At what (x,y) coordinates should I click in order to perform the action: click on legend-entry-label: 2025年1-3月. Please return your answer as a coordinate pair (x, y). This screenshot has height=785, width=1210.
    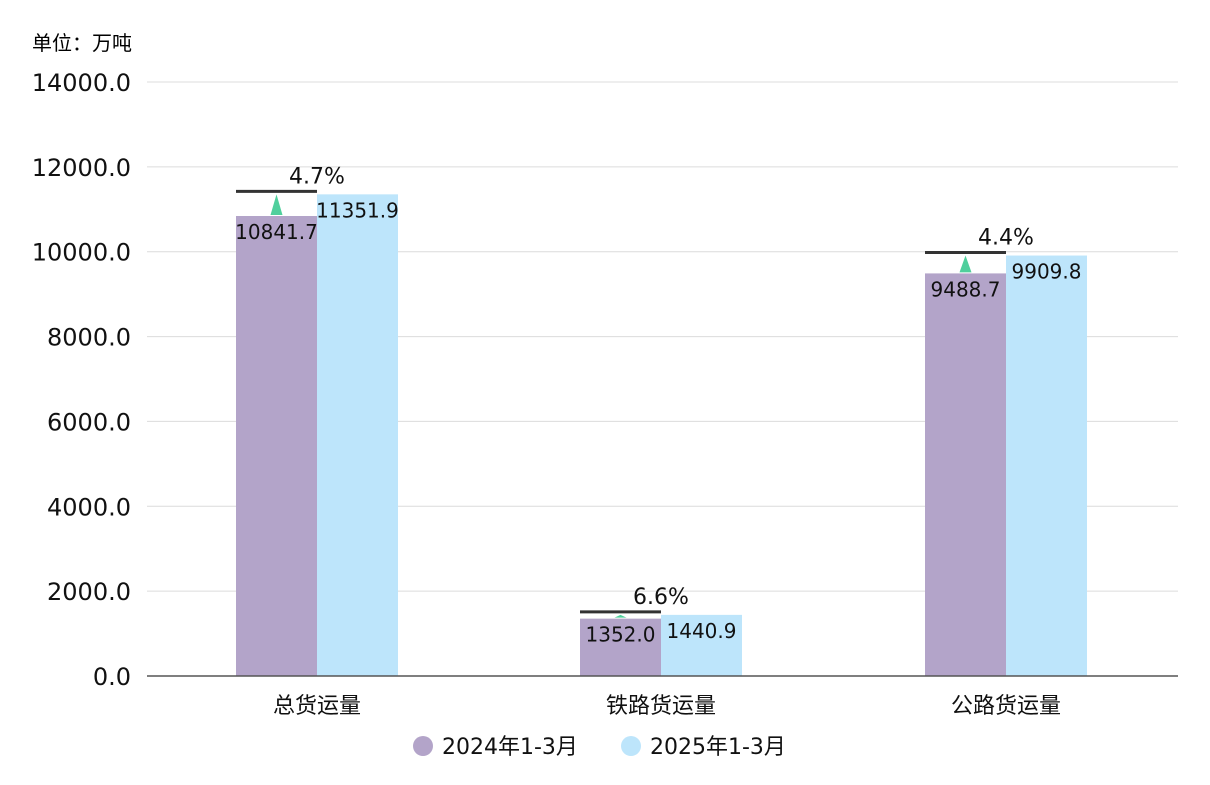
    Looking at the image, I should click on (718, 747).